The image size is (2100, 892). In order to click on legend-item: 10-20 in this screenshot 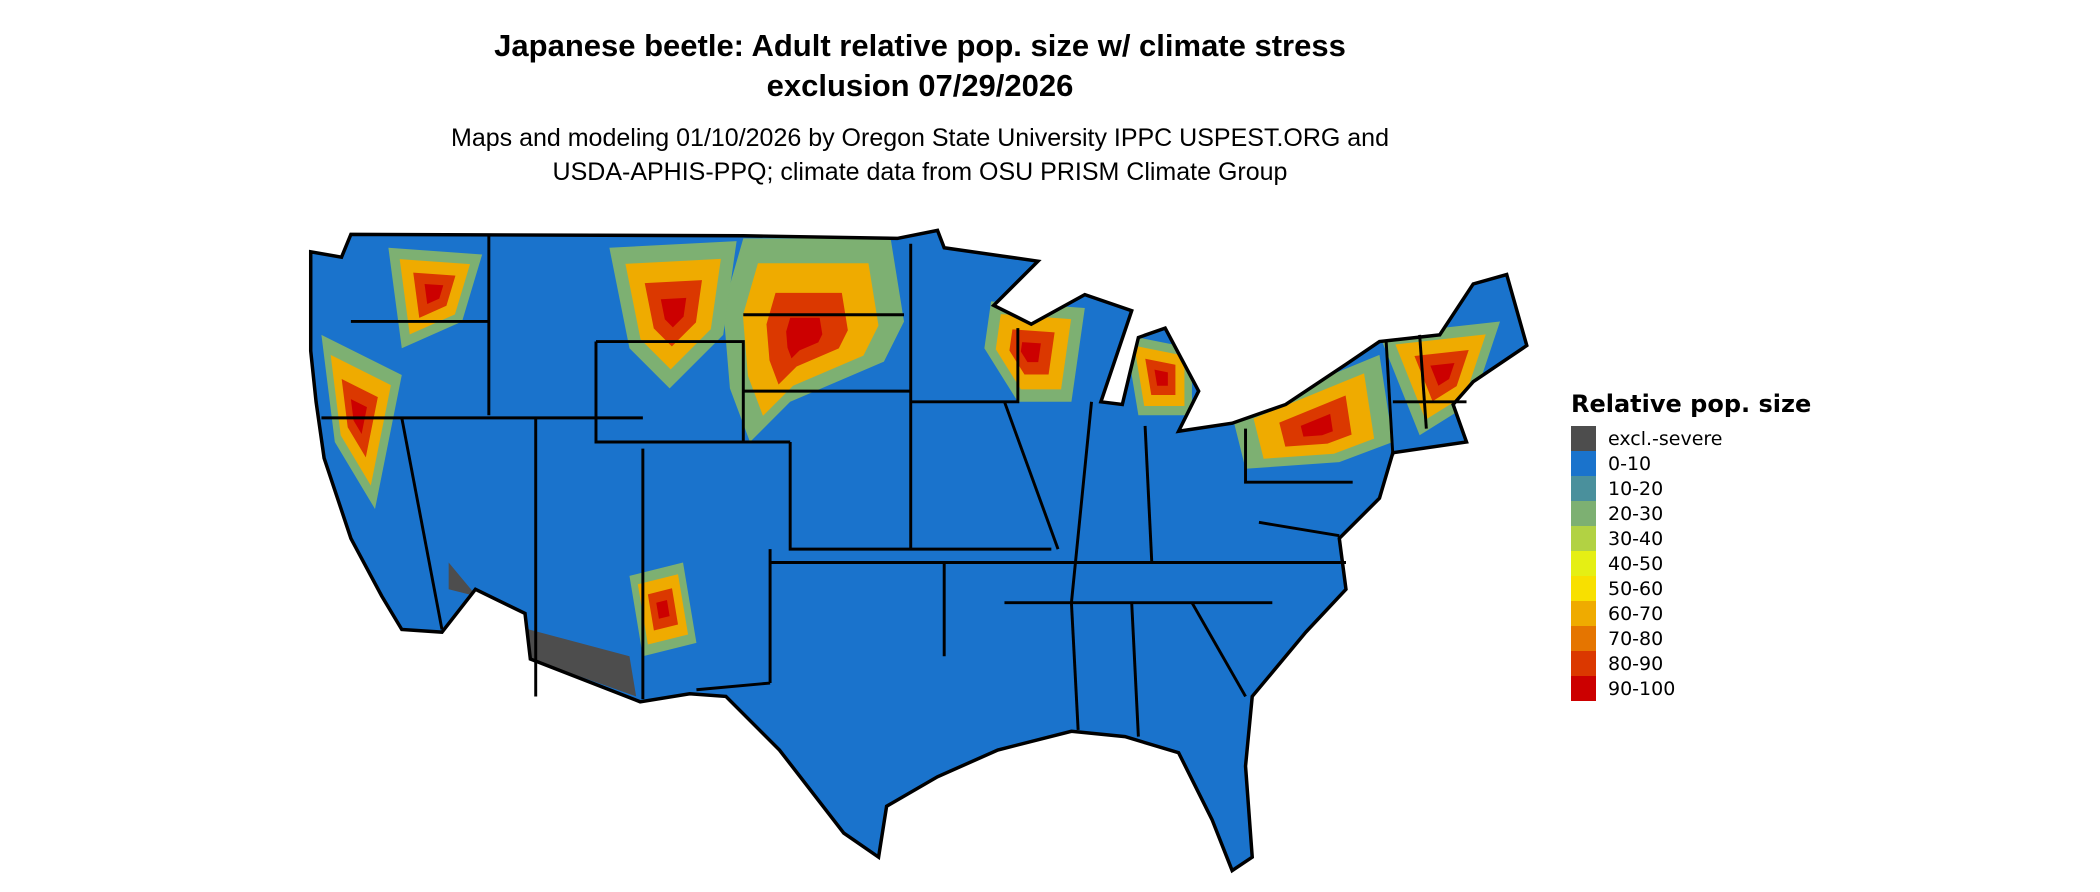, I will do `click(1691, 488)`.